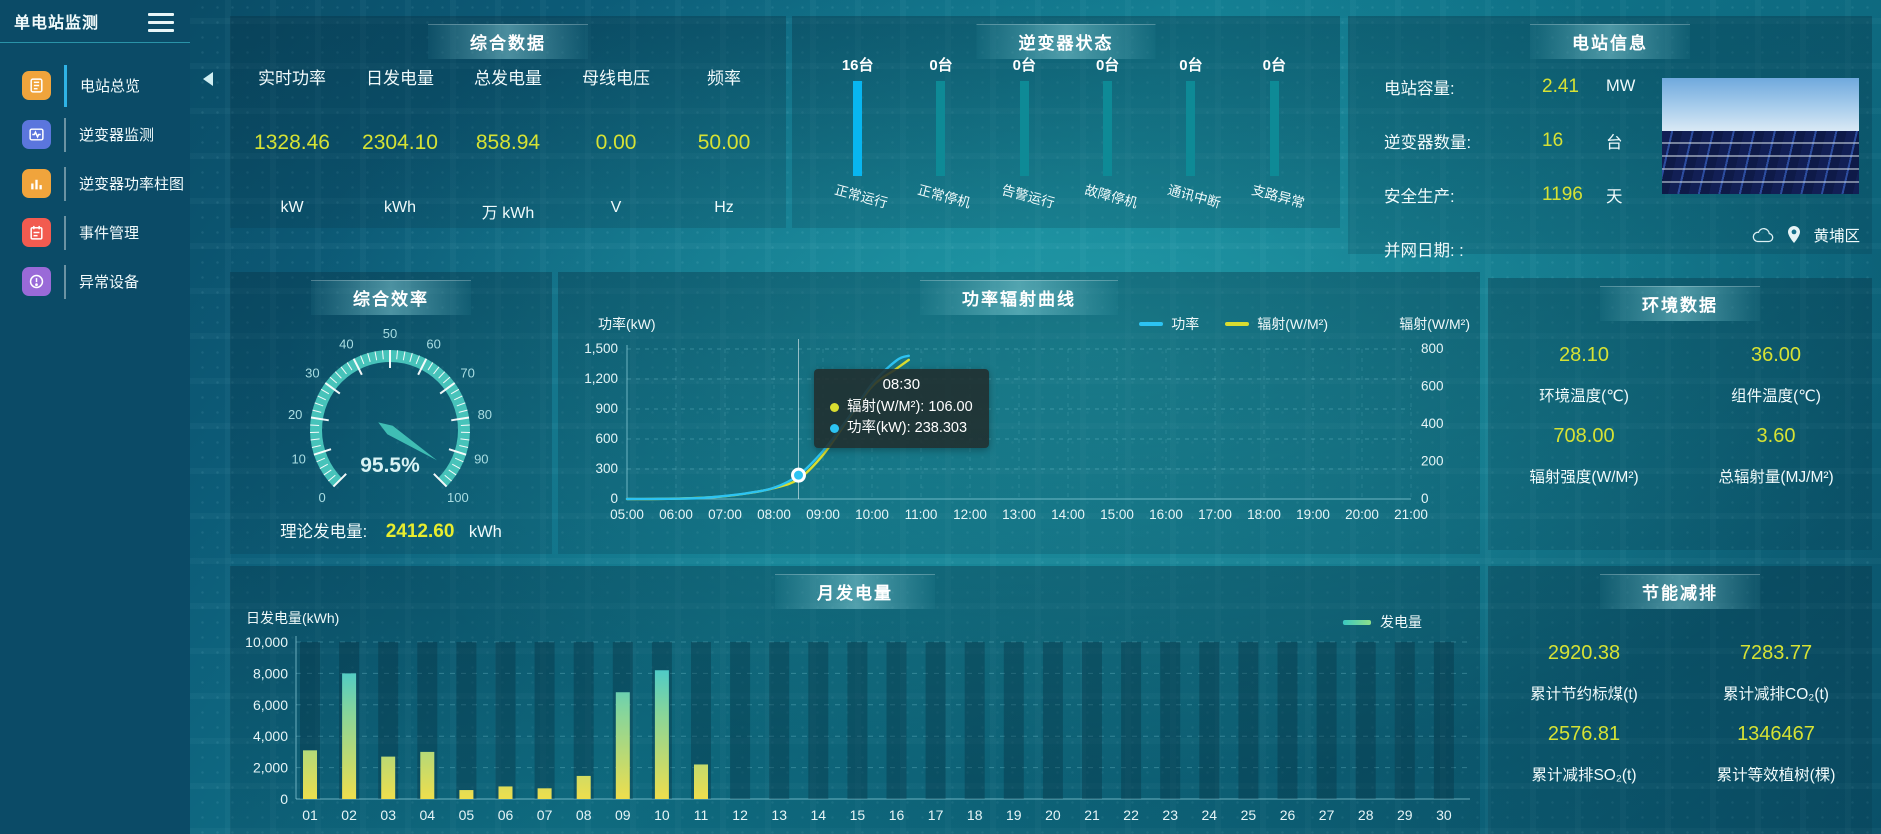 The height and width of the screenshot is (834, 1881). What do you see at coordinates (606, 468) in the screenshot?
I see `svg-text: 300` at bounding box center [606, 468].